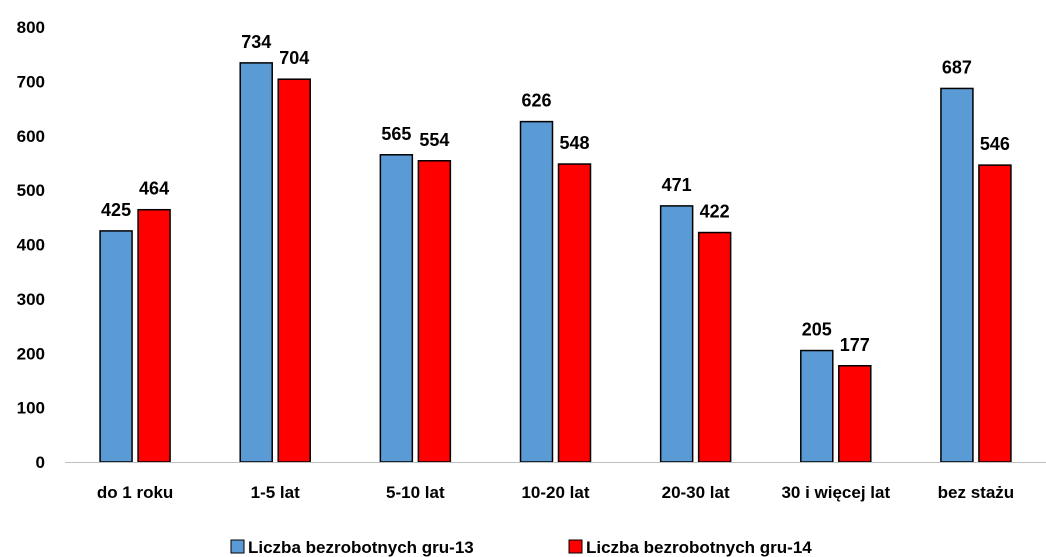 This screenshot has width=1046, height=557. I want to click on x-tick-label: 5-10 lat, so click(415, 492).